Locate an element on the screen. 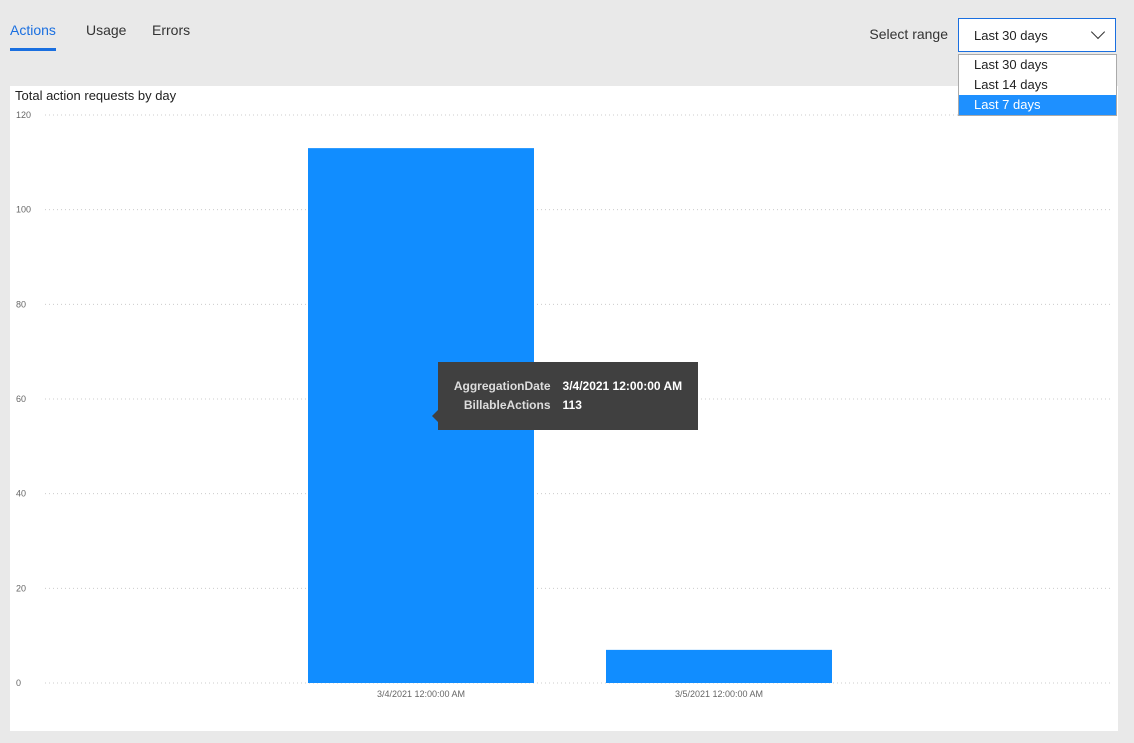  range-selected-value: Last 30 days is located at coordinates (1011, 35).